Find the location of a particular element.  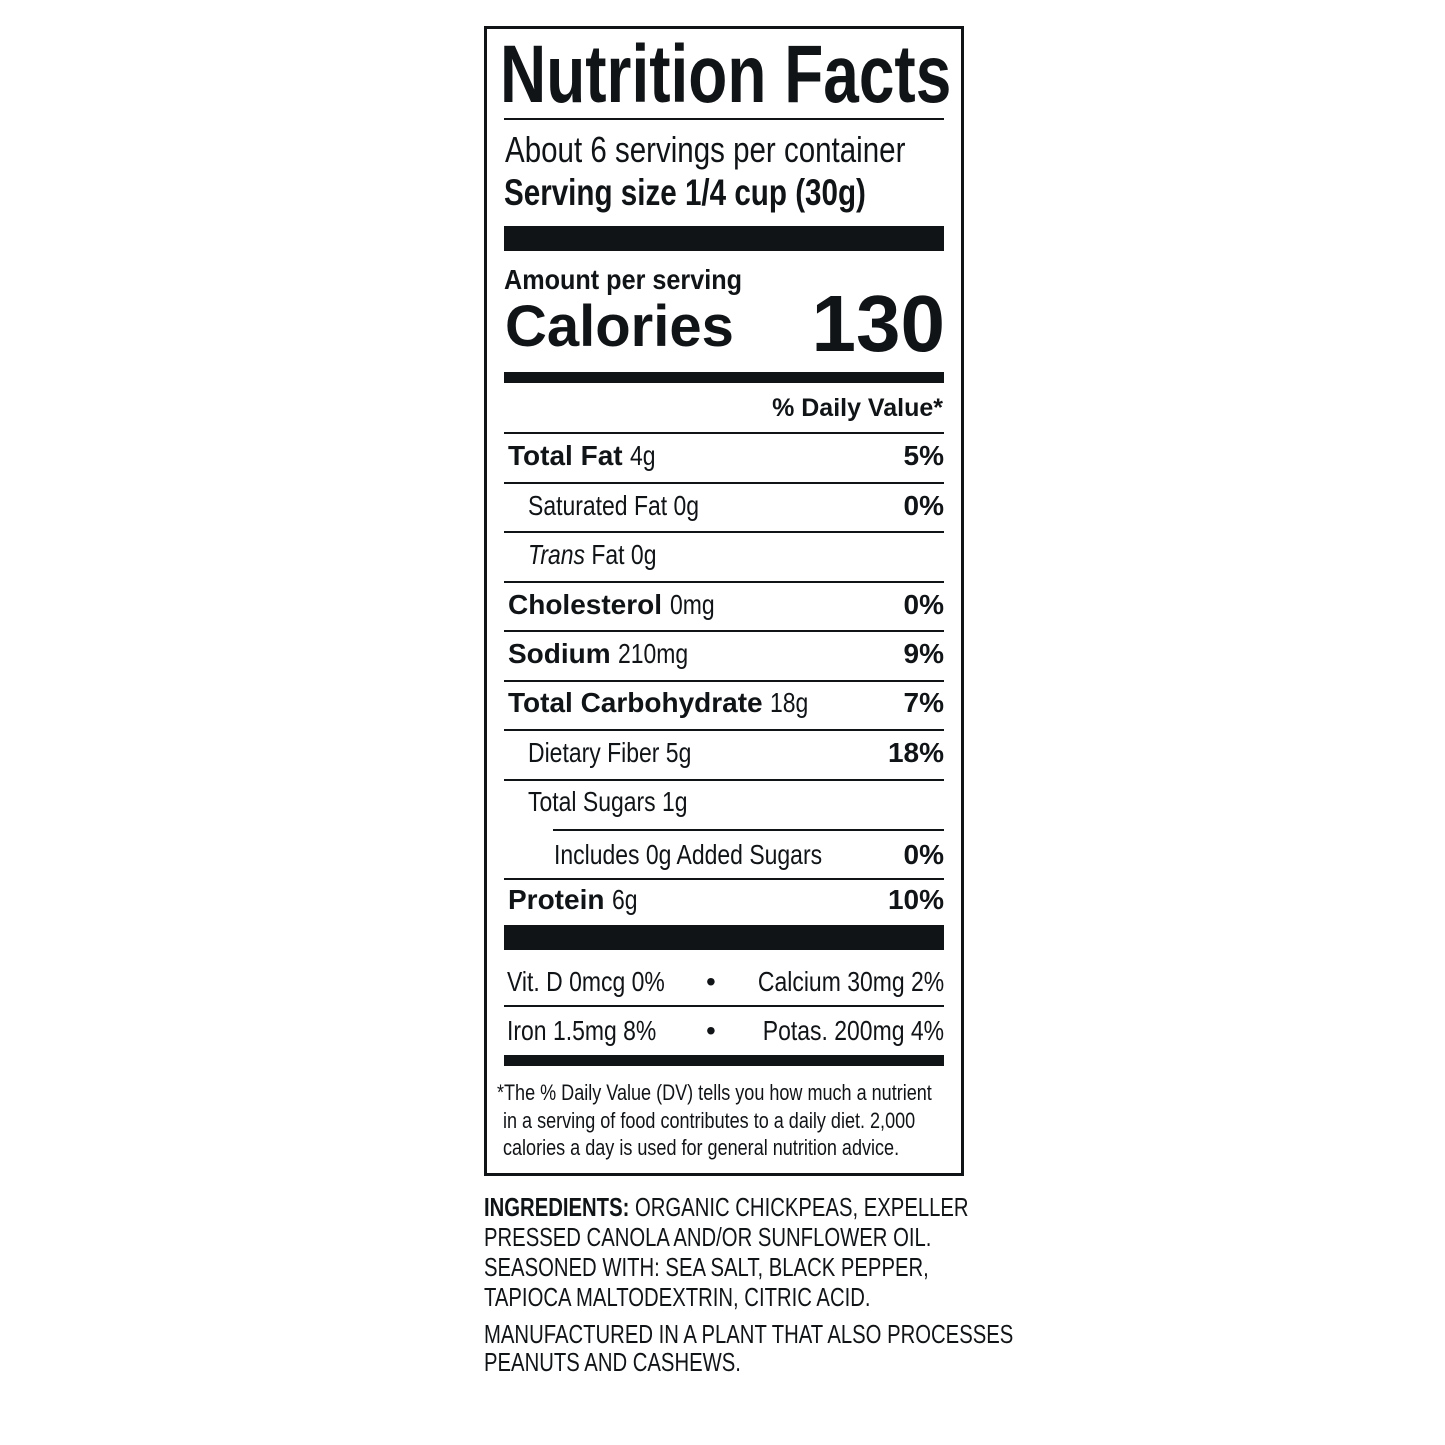

nutrient-row-protein: Protein 6g 10% is located at coordinates (726, 899).